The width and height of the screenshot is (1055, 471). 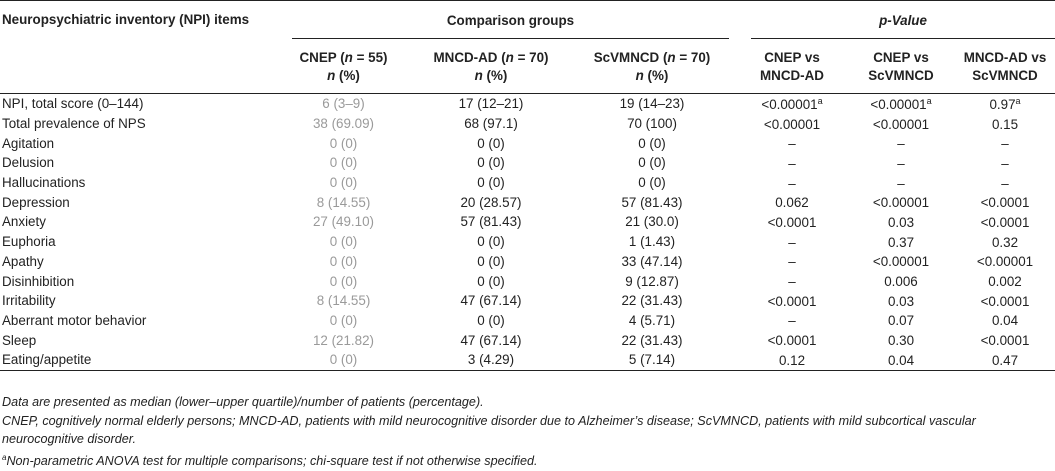 I want to click on scvmncd-value: 19 (14–23), so click(x=652, y=103).